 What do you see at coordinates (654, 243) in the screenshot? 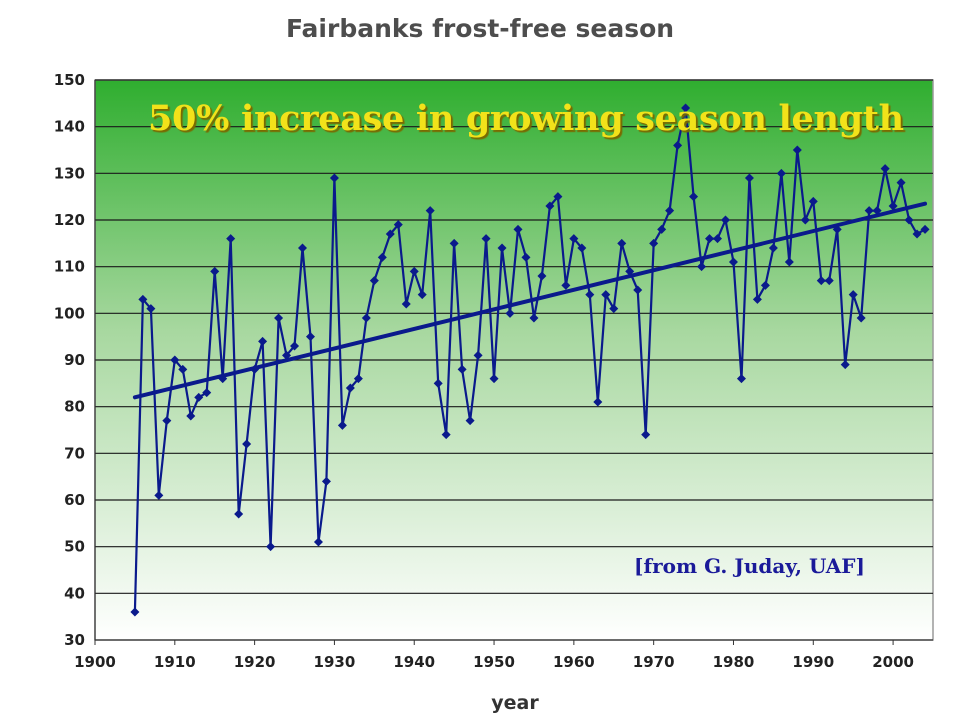
I see `data-point-1970` at bounding box center [654, 243].